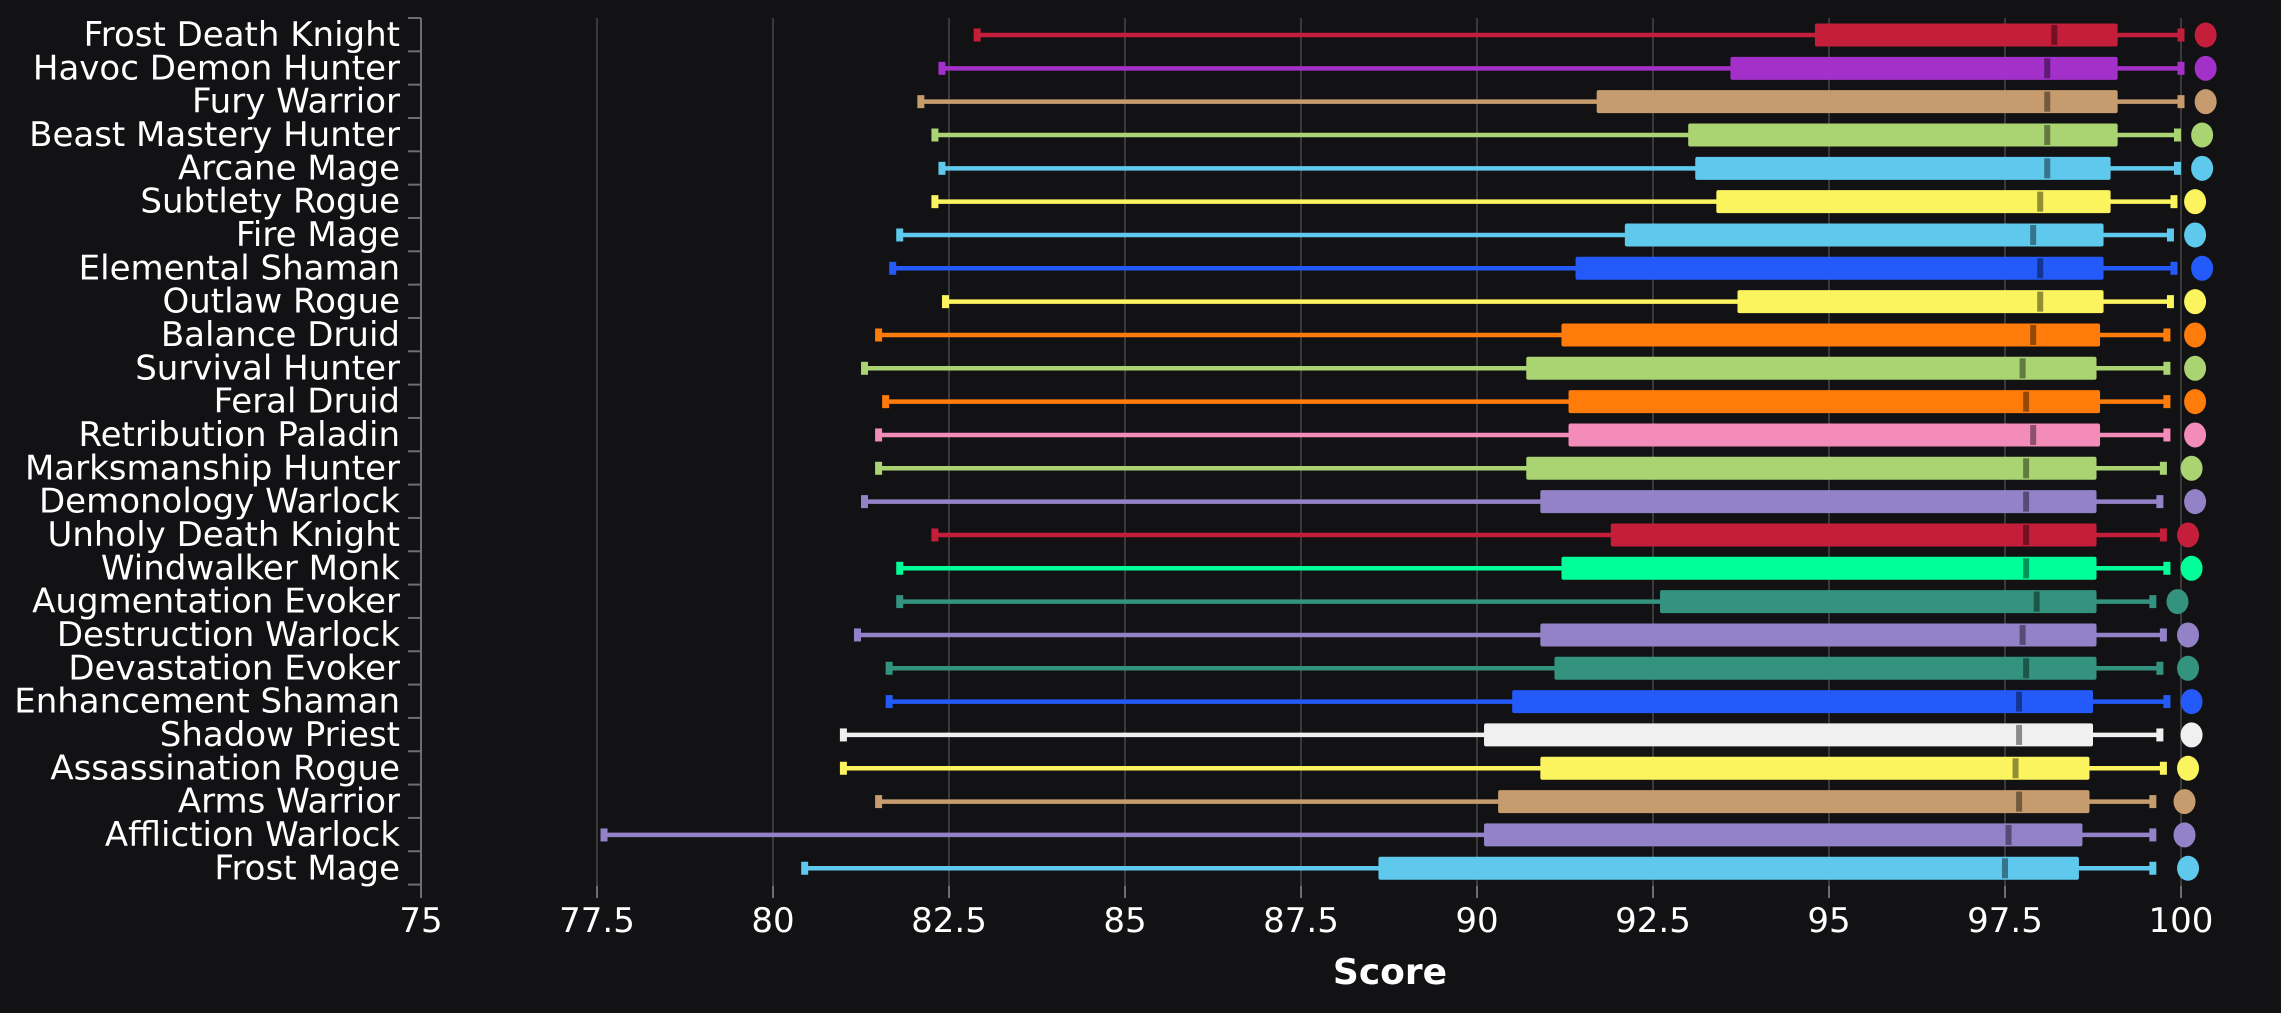 This screenshot has width=2281, height=1013. Describe the element at coordinates (242, 35) in the screenshot. I see `category-label-frost-death-knight: Frost Death Knight` at that location.